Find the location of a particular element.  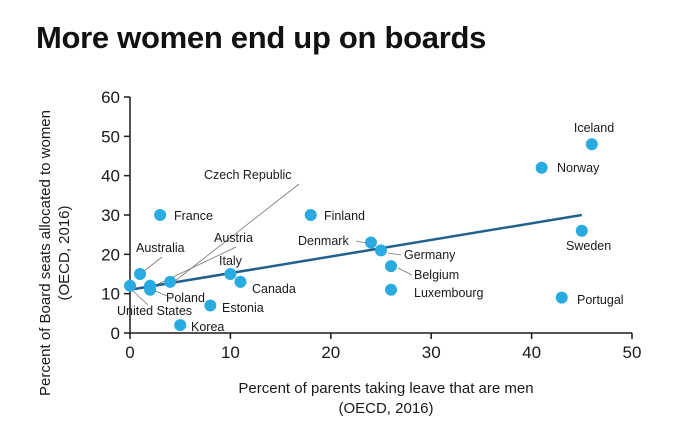

x-axis-label-source: (OECD, 2016) is located at coordinates (385, 408).